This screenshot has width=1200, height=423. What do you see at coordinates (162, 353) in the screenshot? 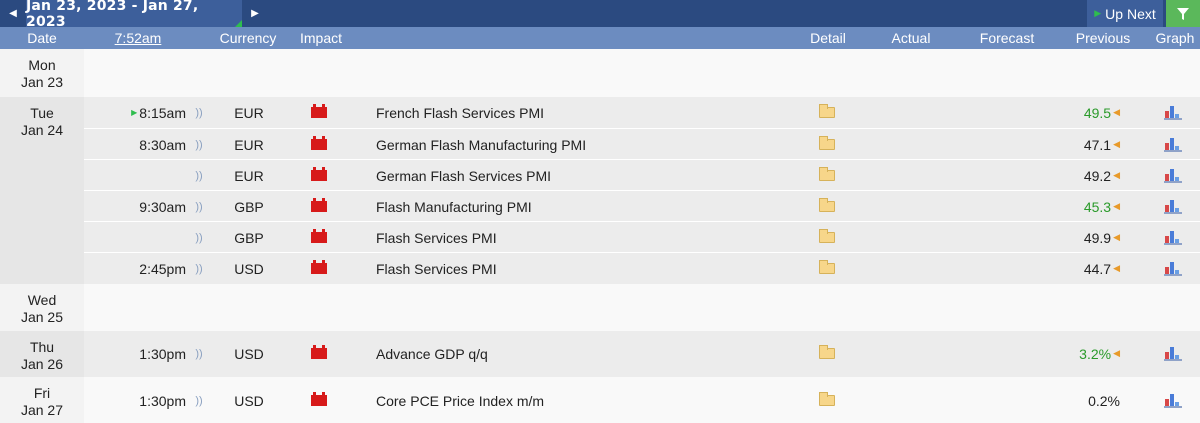
I see `event-time: 1:30pm` at bounding box center [162, 353].